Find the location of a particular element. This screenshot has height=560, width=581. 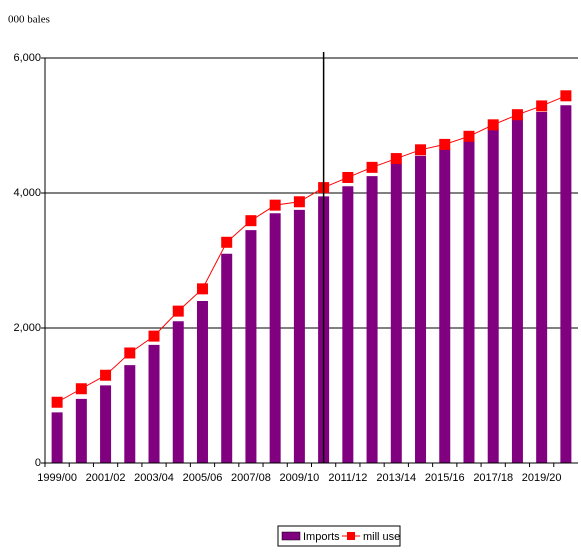

x-tick-label: 2015/16 is located at coordinates (445, 478).